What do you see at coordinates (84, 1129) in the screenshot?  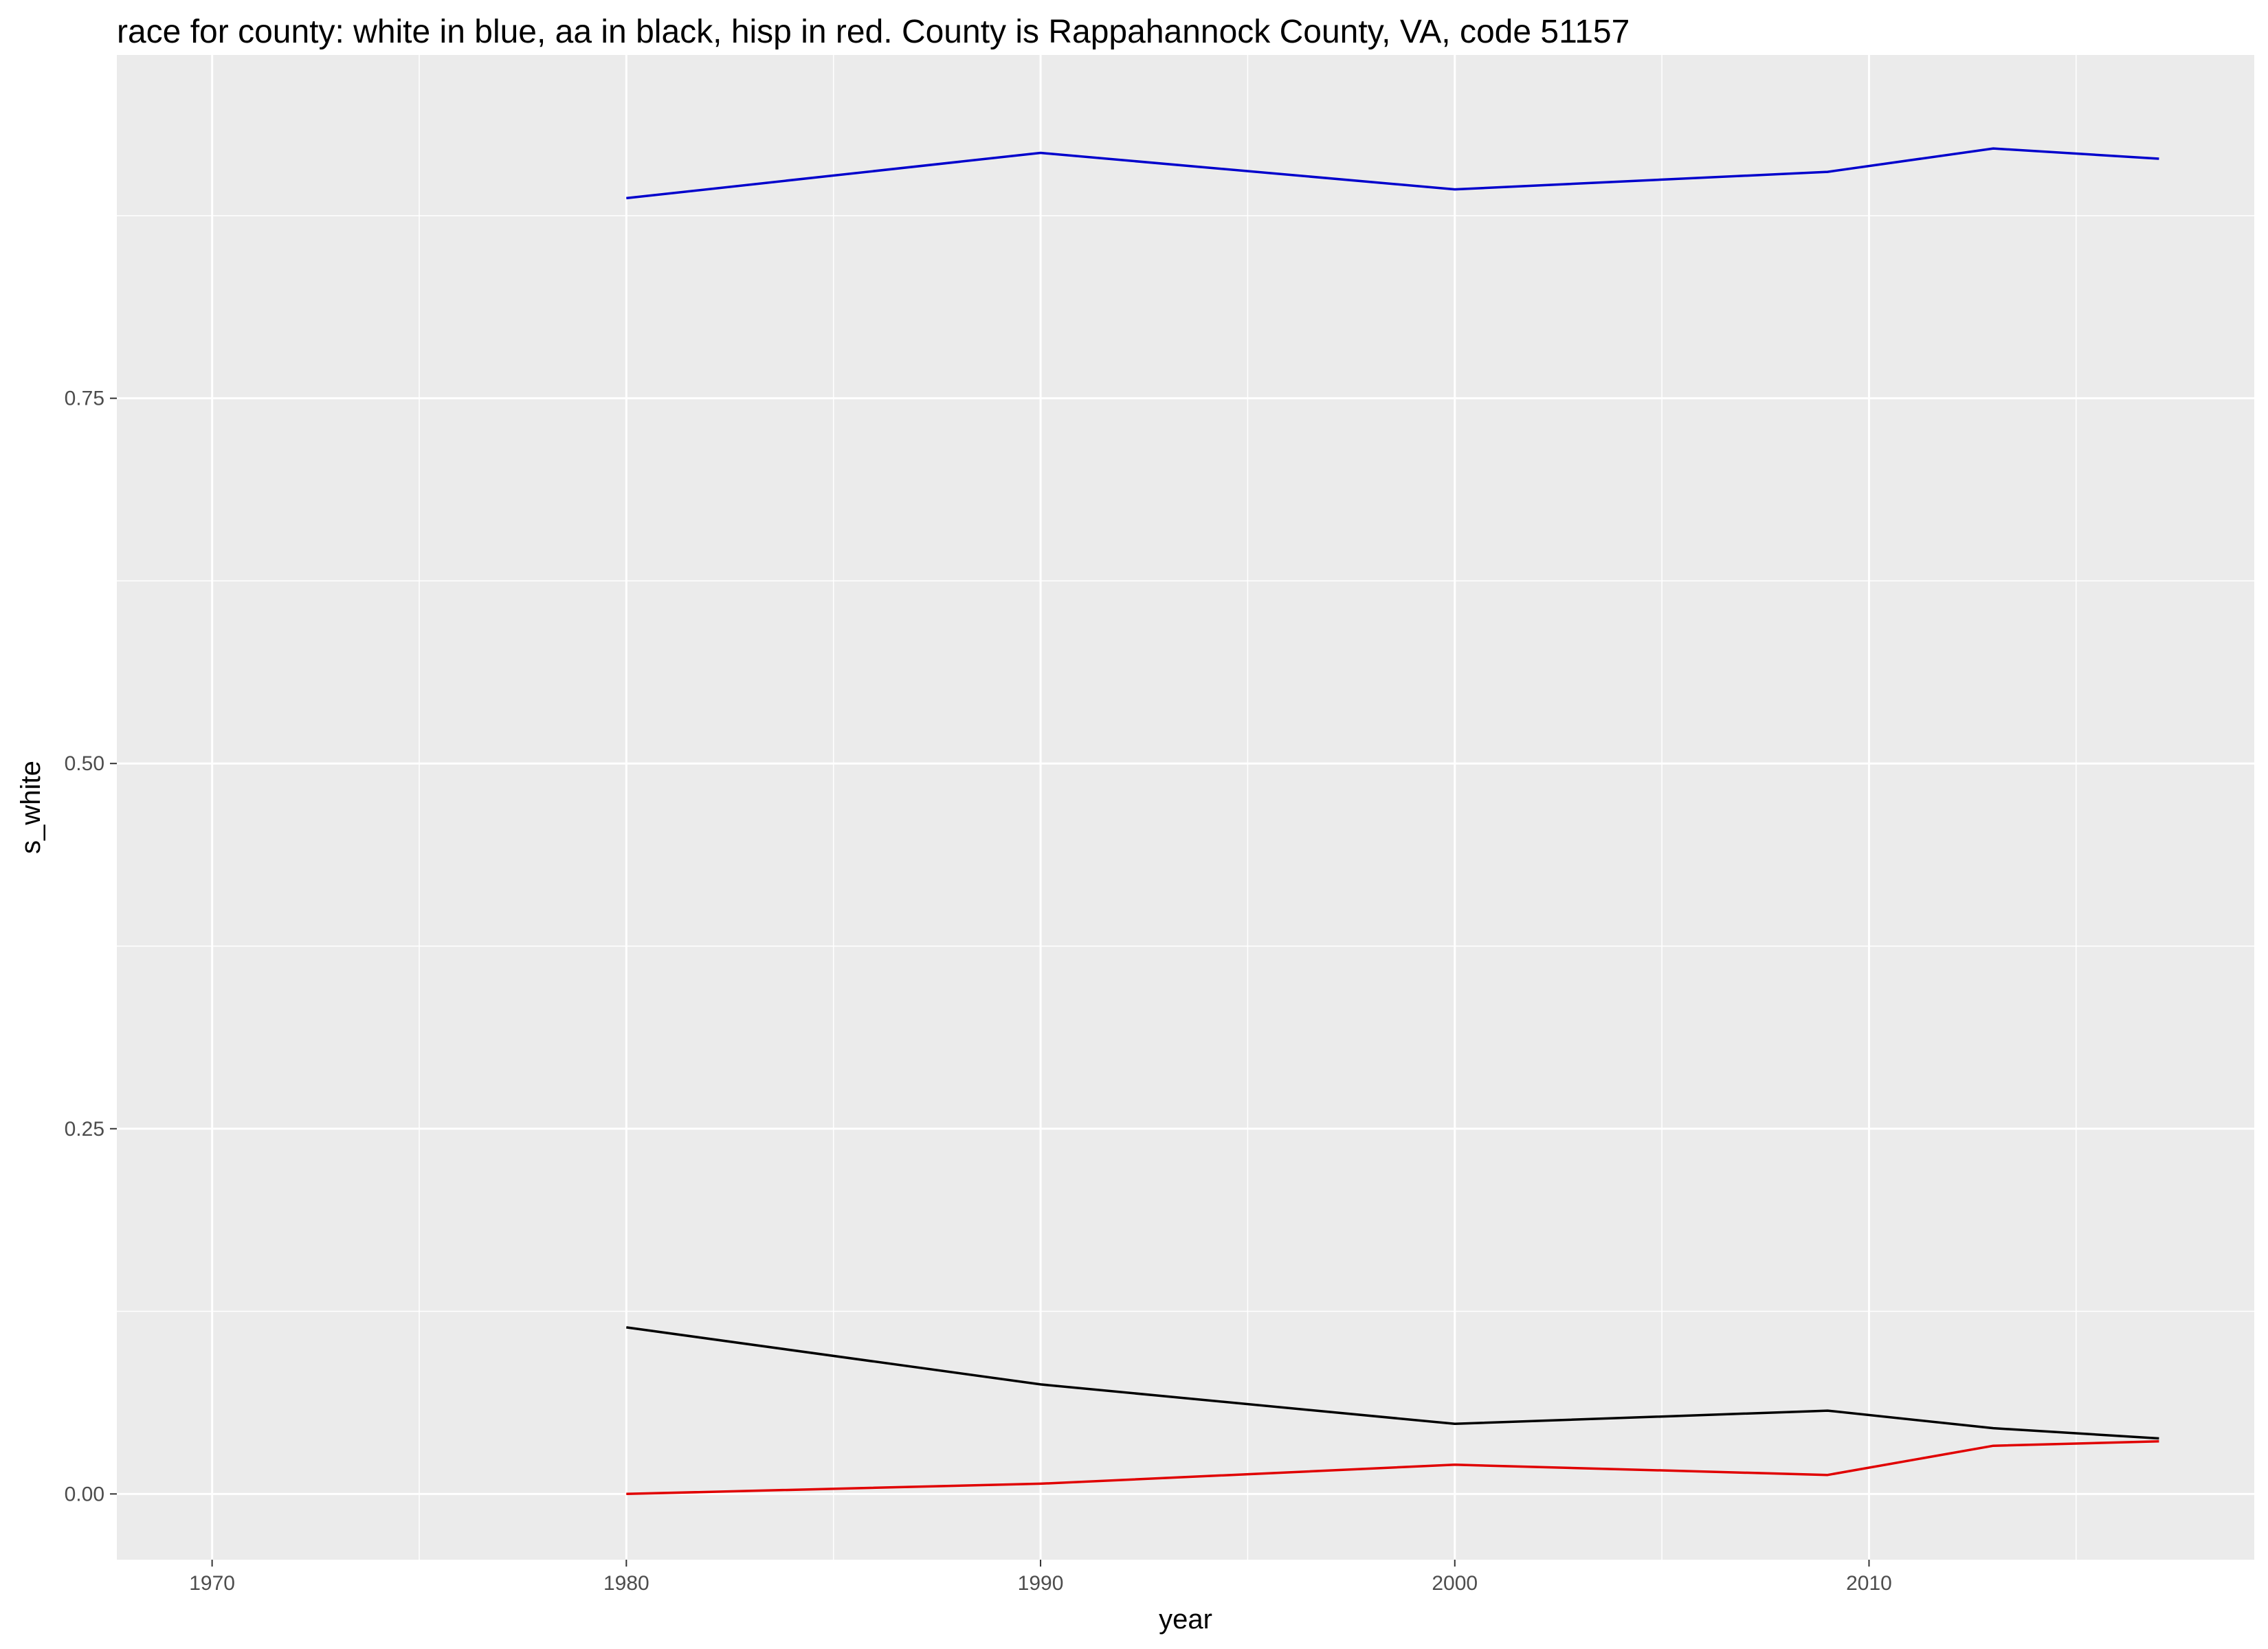 I see `y-tick-label: 0.25` at bounding box center [84, 1129].